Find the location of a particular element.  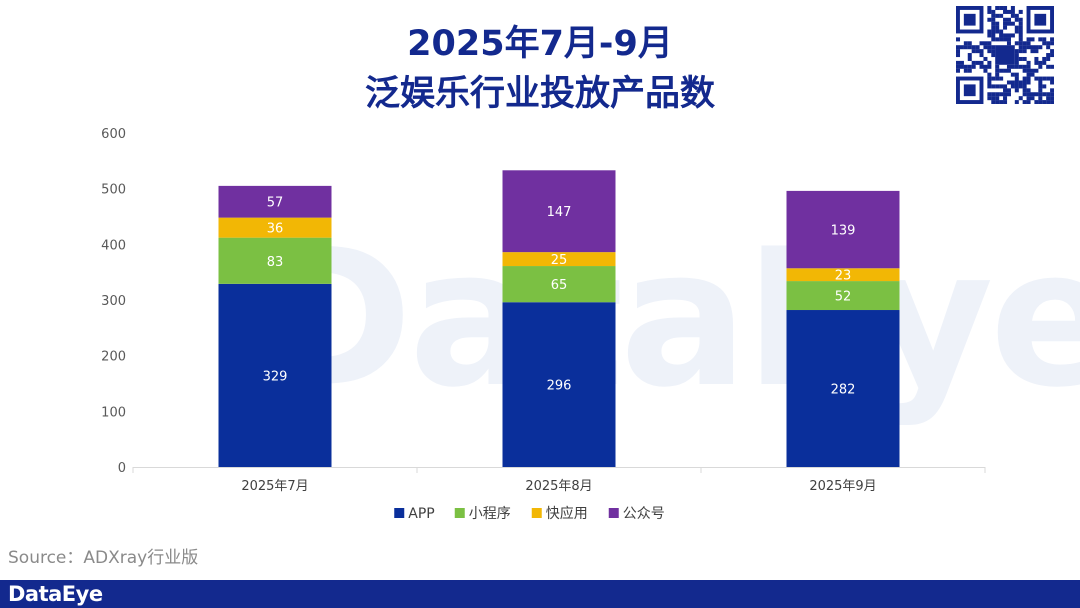

chart-title-line1: 2025年7月-9月 is located at coordinates (540, 44).